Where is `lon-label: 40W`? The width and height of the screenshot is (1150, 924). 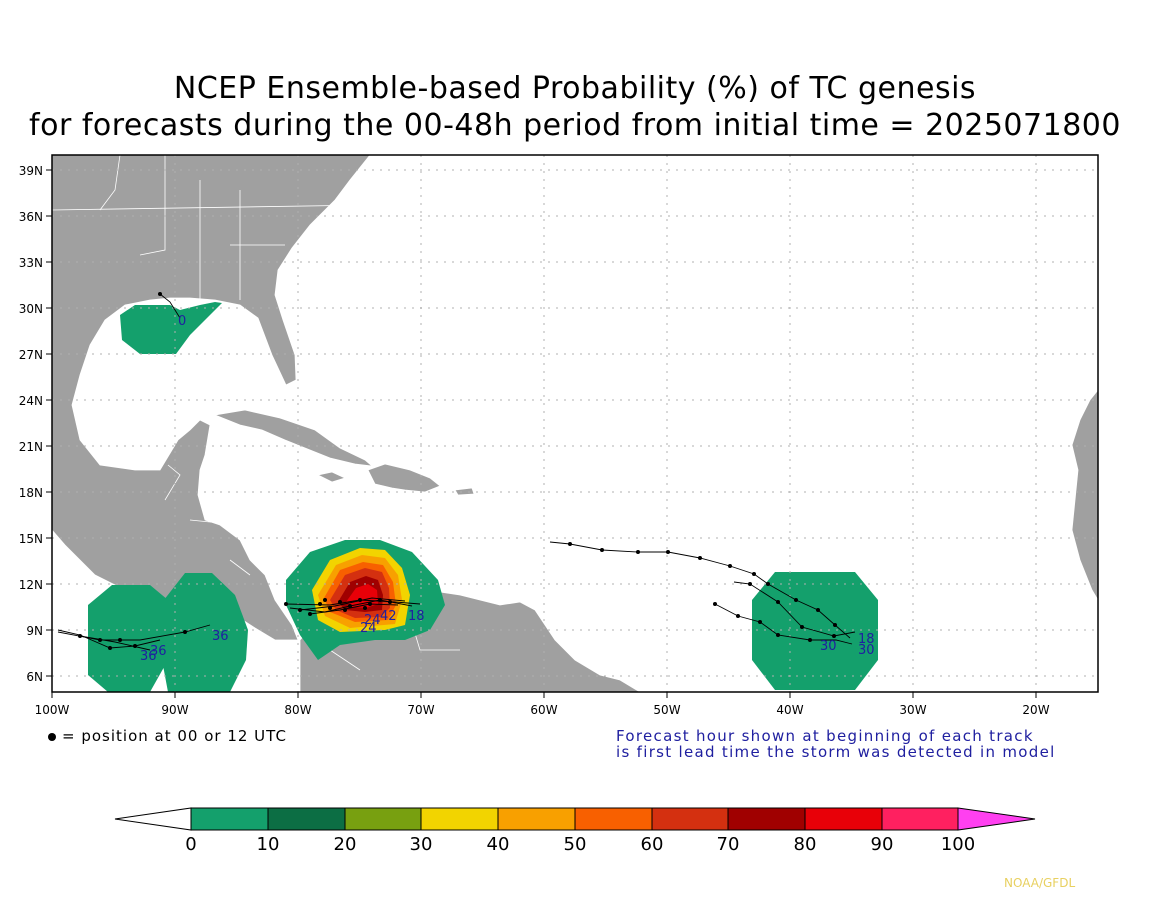 lon-label: 40W is located at coordinates (789, 710).